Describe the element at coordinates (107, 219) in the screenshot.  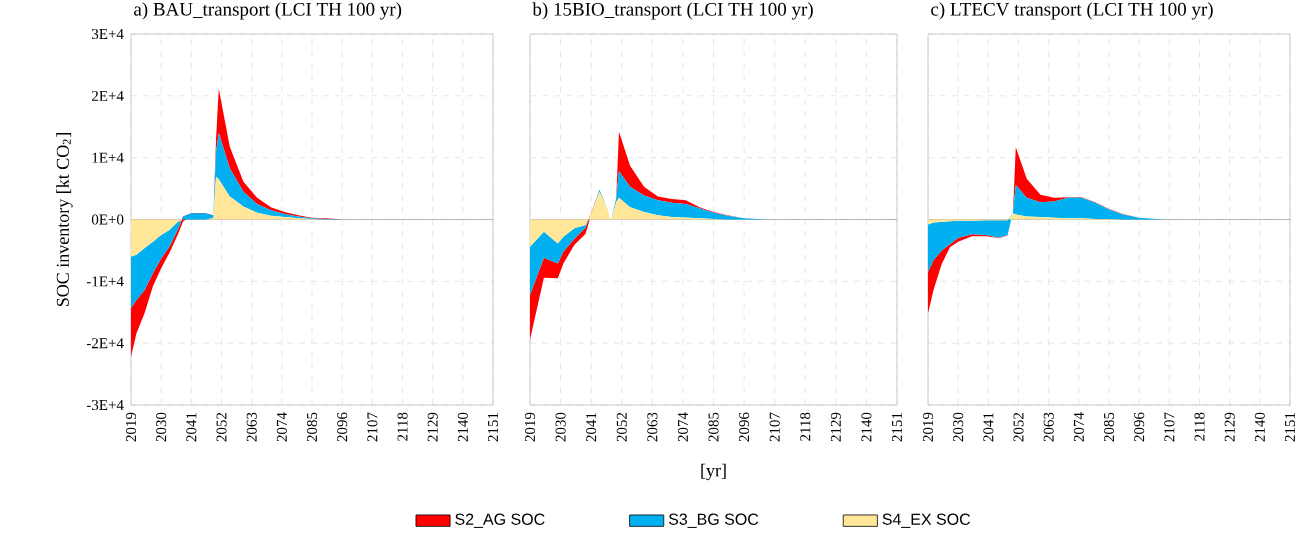
I see `y-tick-label: 0E+0` at that location.